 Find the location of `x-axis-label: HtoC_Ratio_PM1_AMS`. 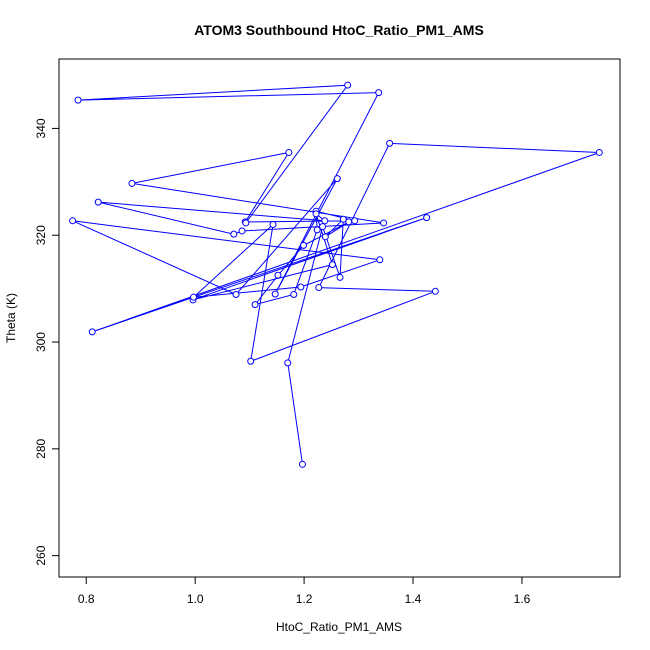

x-axis-label: HtoC_Ratio_PM1_AMS is located at coordinates (339, 627).